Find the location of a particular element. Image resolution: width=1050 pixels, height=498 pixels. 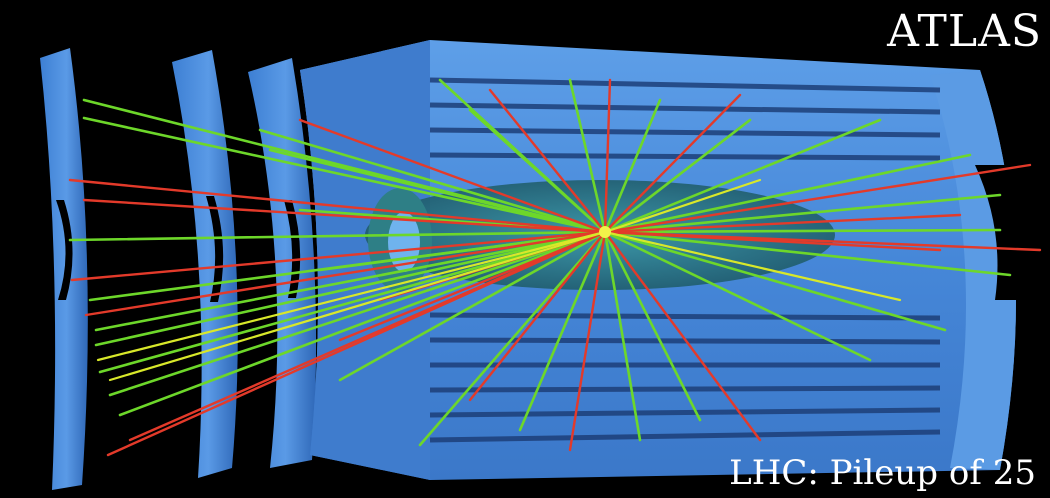

pileup-caption: LHC: Pileup of 25 is located at coordinates (882, 473).